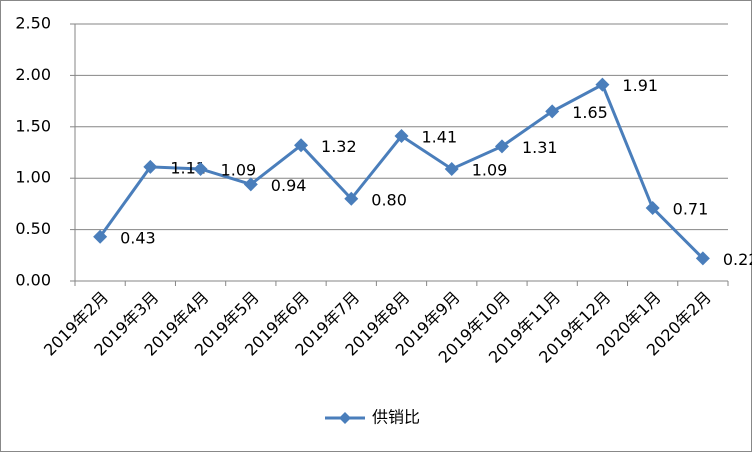 This screenshot has height=452, width=752. I want to click on data-label: 0.71, so click(691, 209).